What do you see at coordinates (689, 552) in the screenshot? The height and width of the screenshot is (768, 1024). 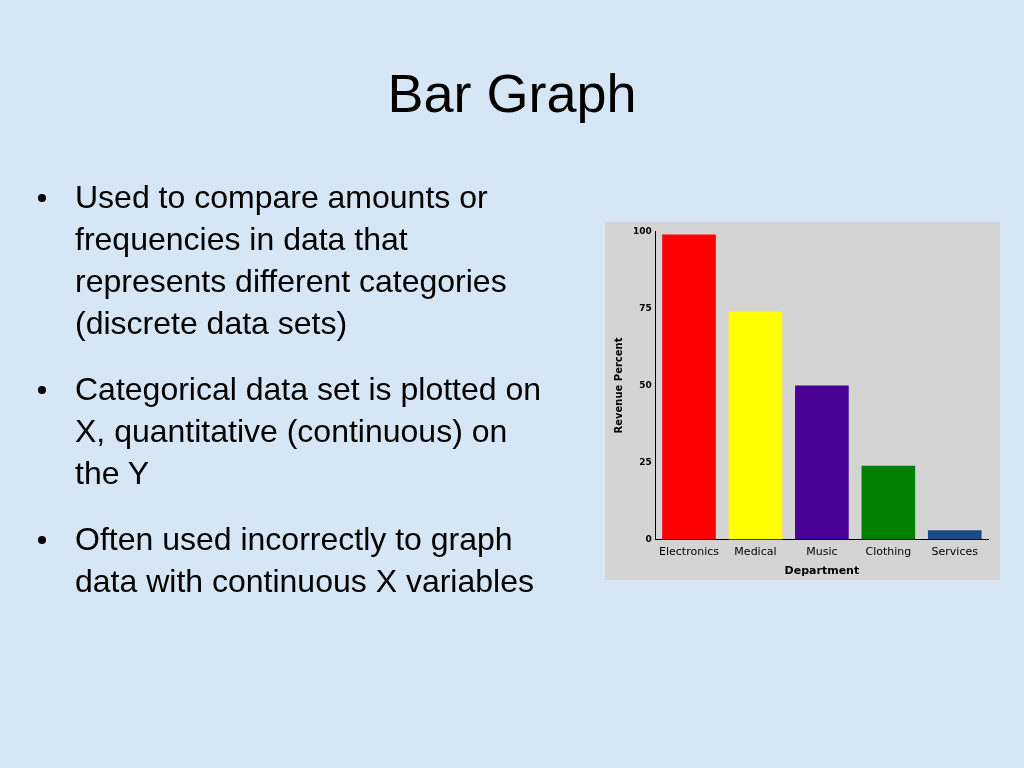 I see `x-tick-label: Electronics` at bounding box center [689, 552].